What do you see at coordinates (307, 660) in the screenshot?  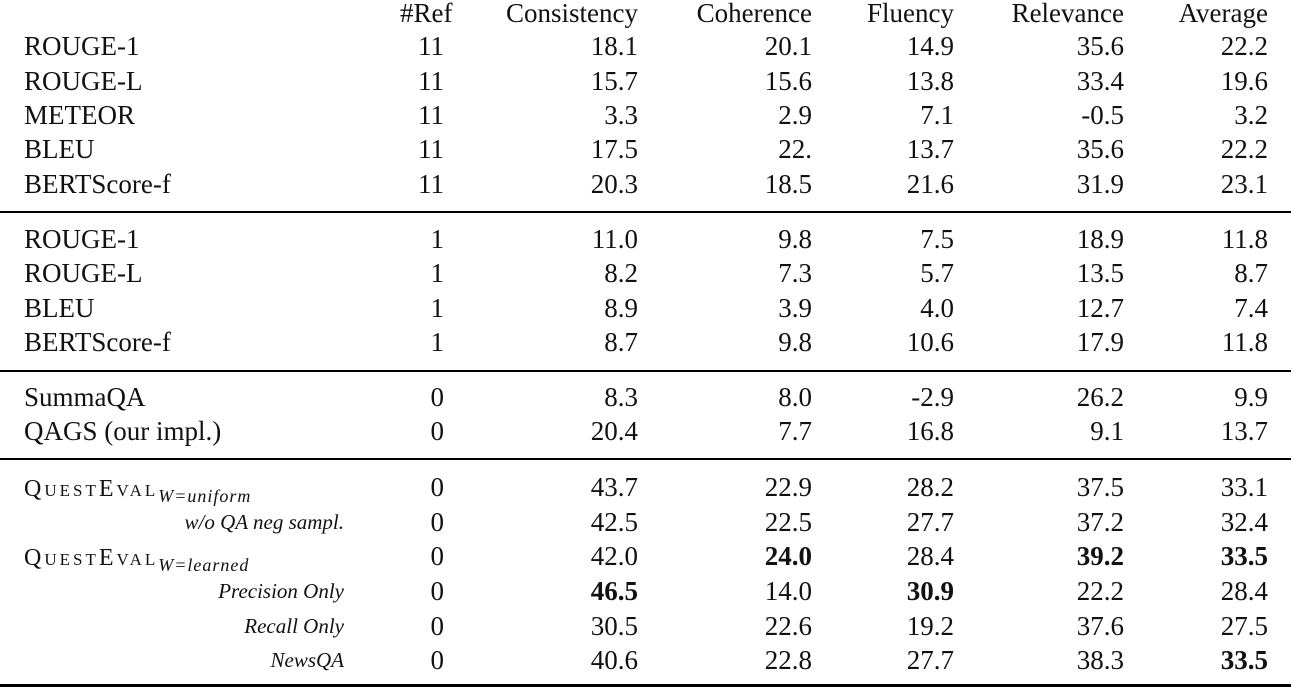 I see `metric-name: NewsQA` at bounding box center [307, 660].